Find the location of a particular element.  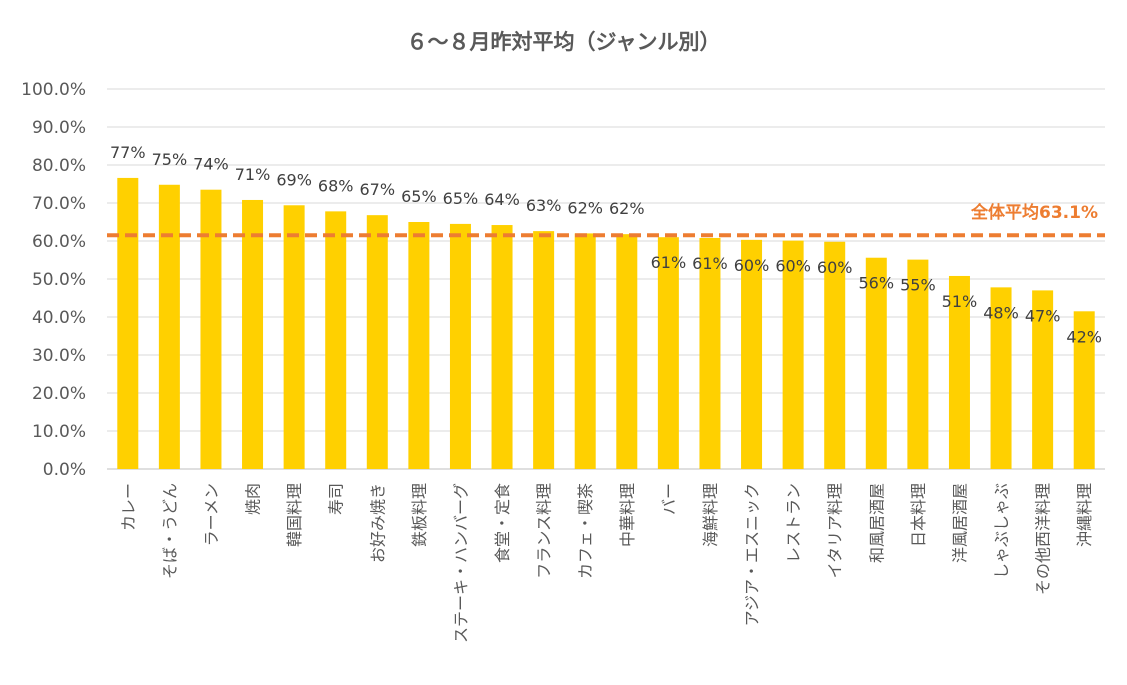

x-tick-label: 中華料理 is located at coordinates (627, 515).